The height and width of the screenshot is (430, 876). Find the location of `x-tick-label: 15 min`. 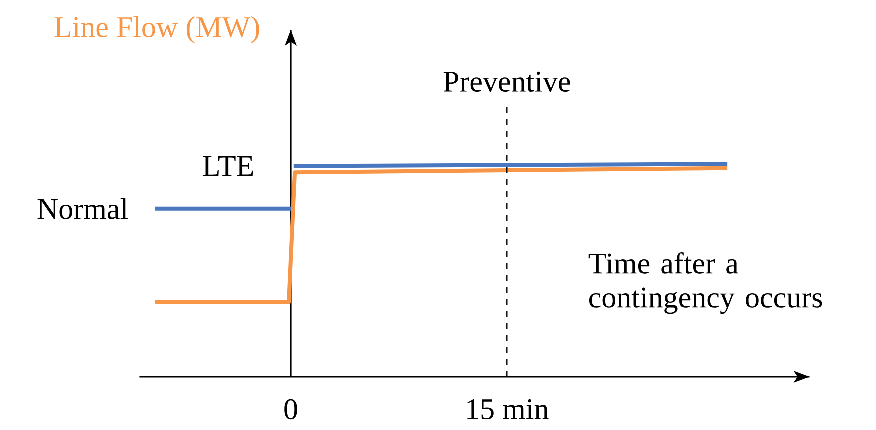

x-tick-label: 15 min is located at coordinates (508, 409).